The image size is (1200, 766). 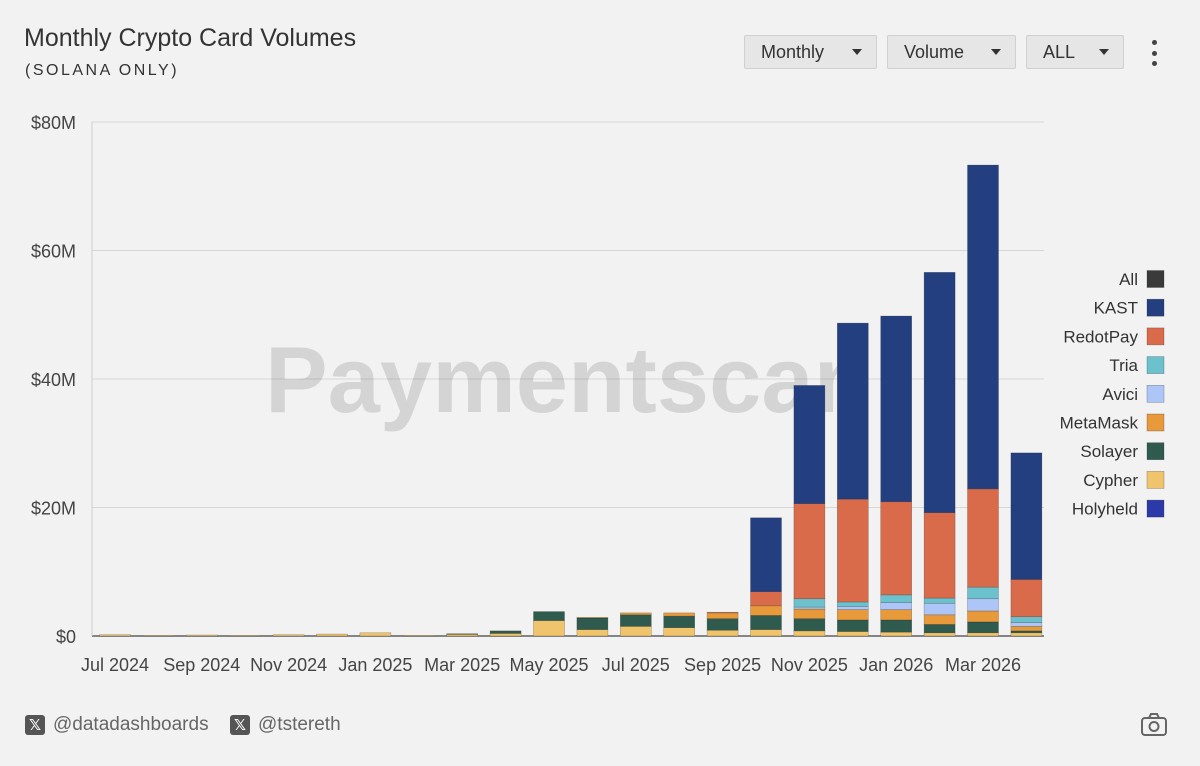 I want to click on footer-handle-1-text: @datadashboards, so click(x=131, y=724).